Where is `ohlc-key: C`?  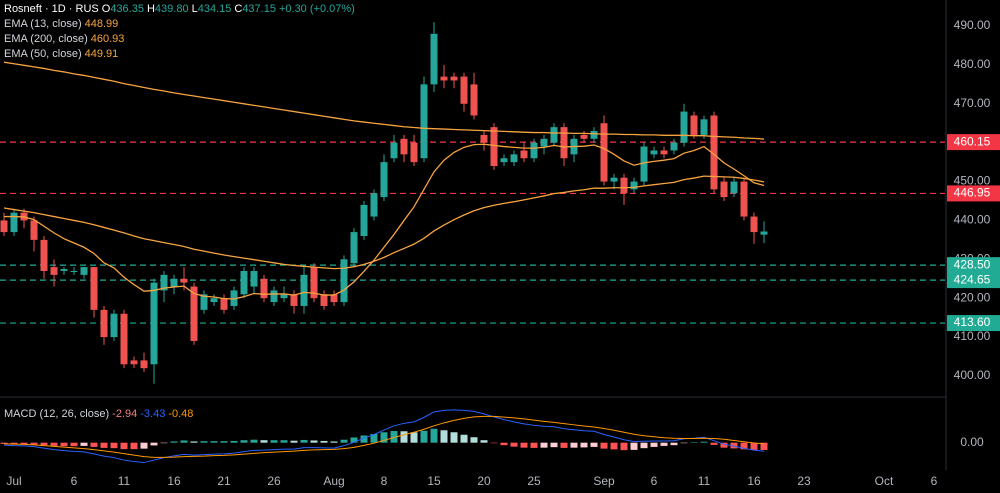 ohlc-key: C is located at coordinates (238, 9).